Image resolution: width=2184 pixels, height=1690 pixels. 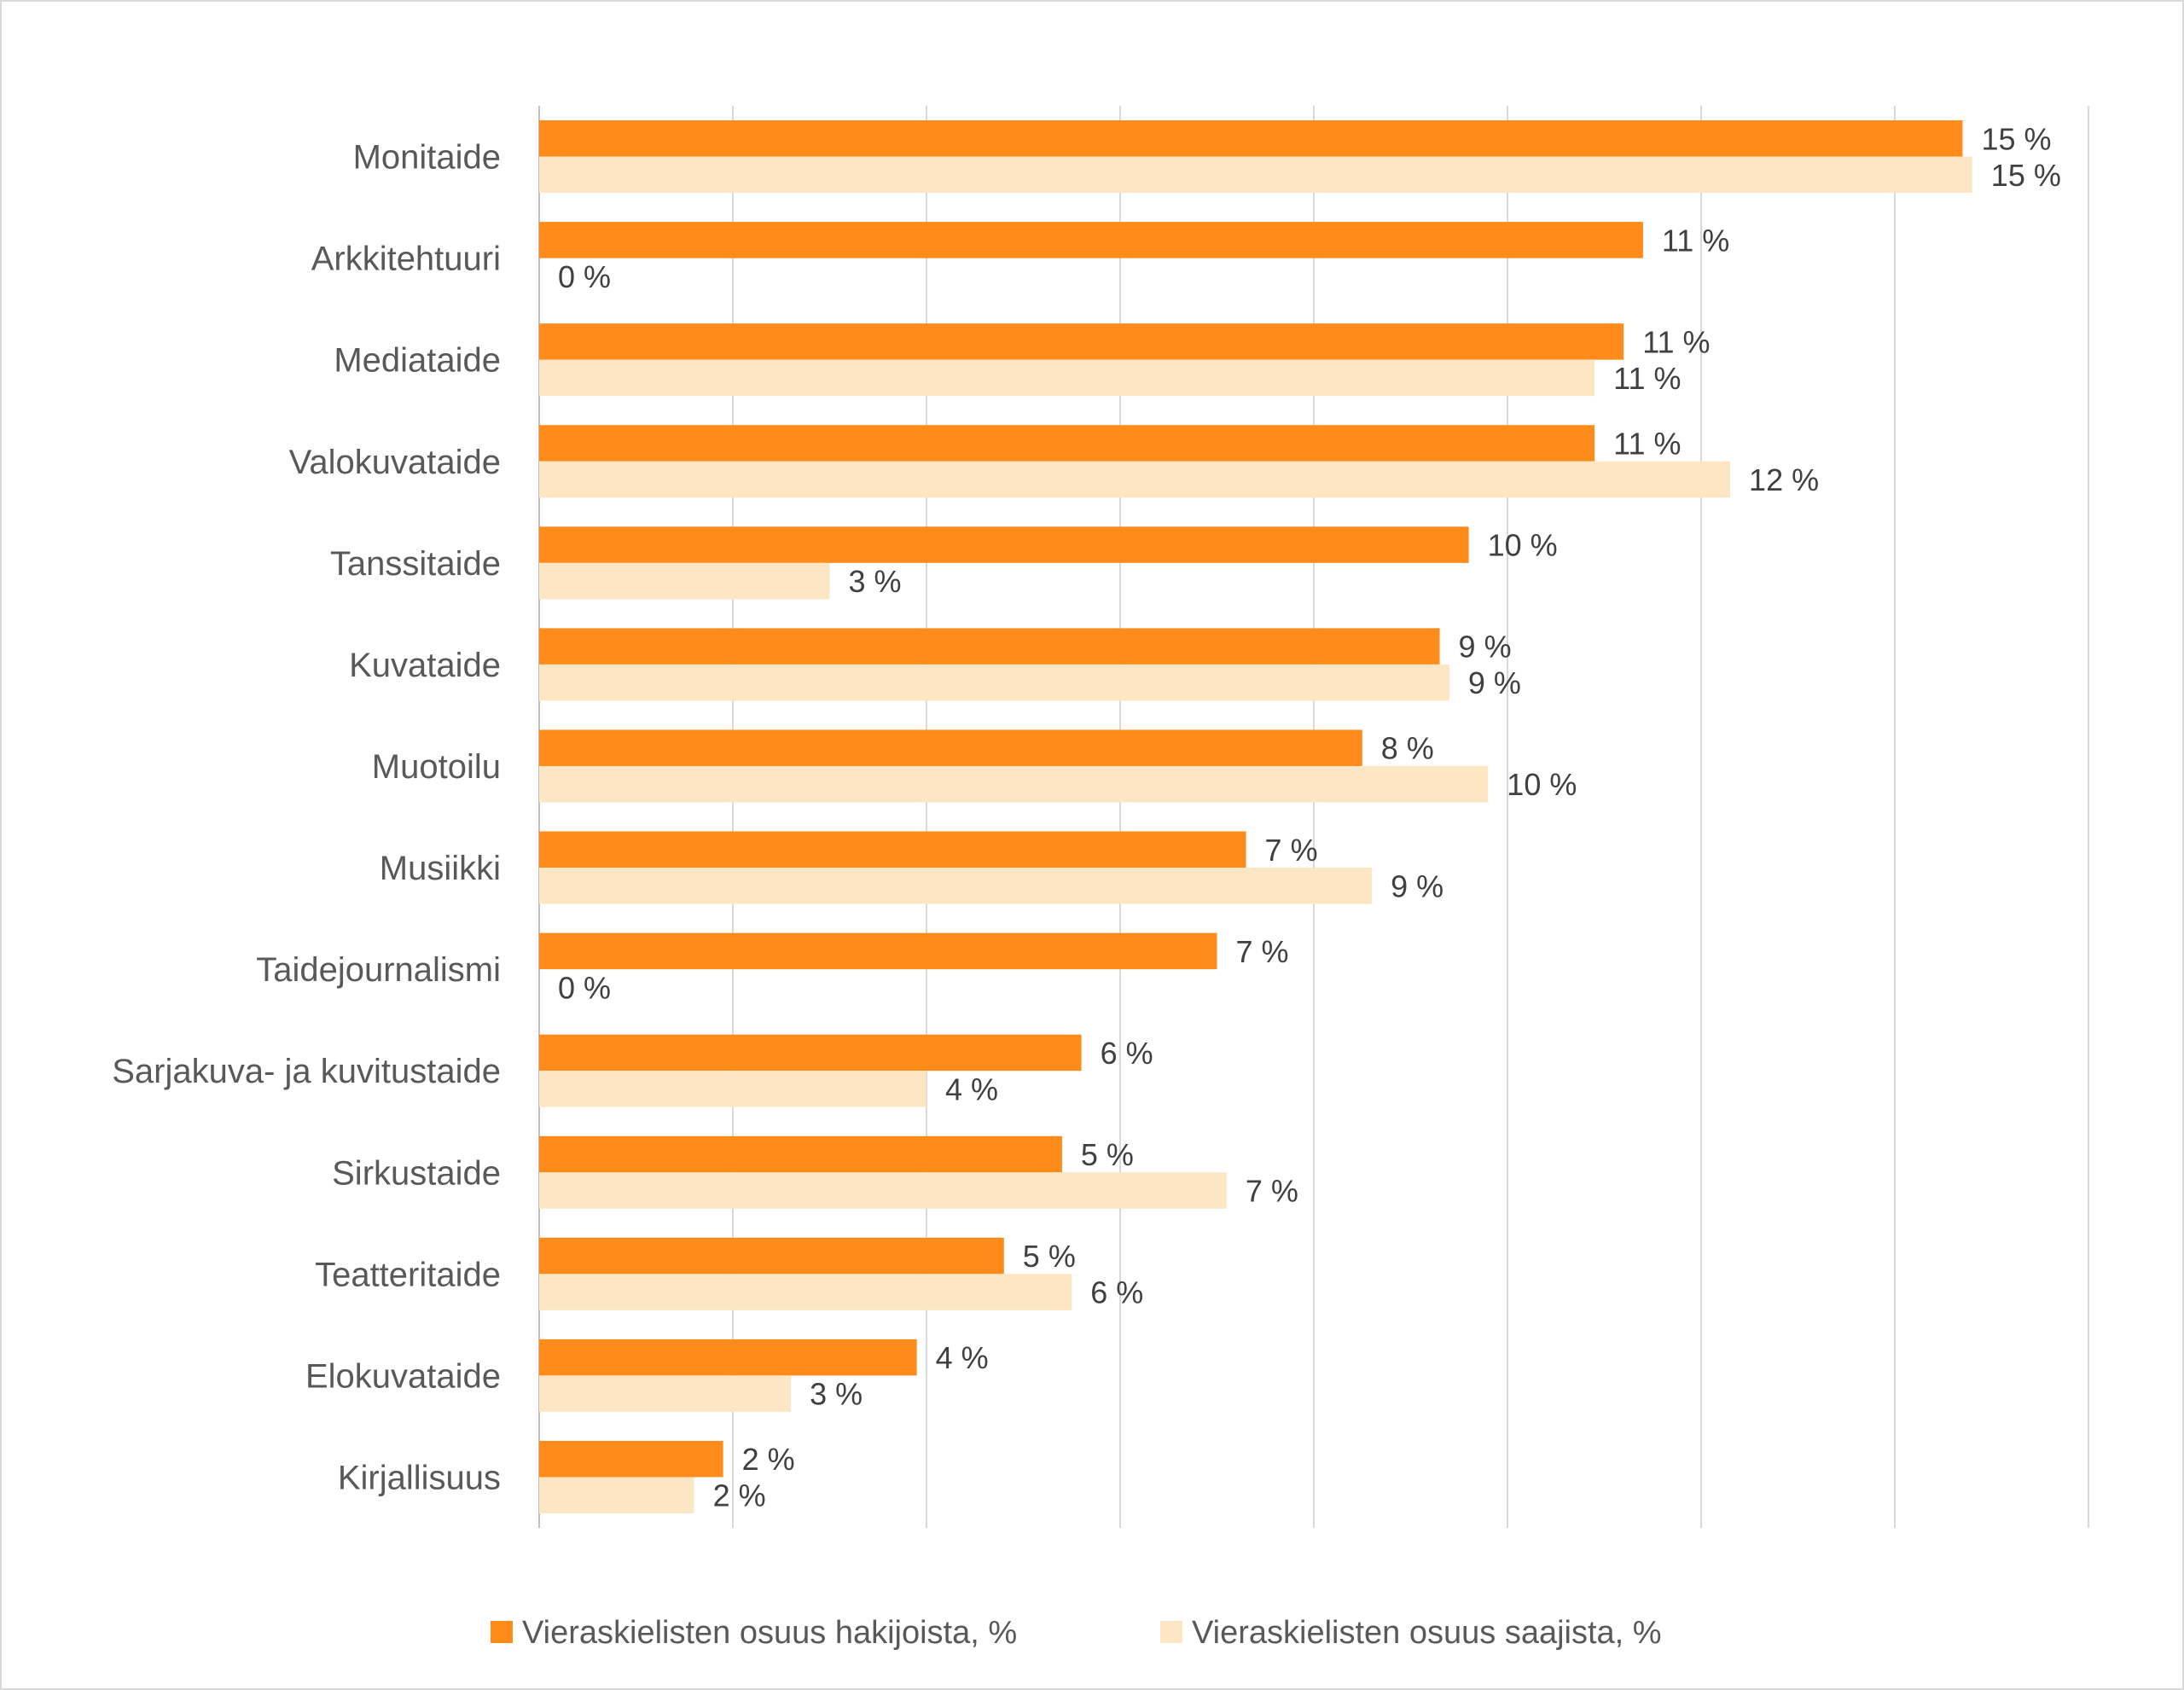 I want to click on category-label: Muotoilu, so click(x=436, y=767).